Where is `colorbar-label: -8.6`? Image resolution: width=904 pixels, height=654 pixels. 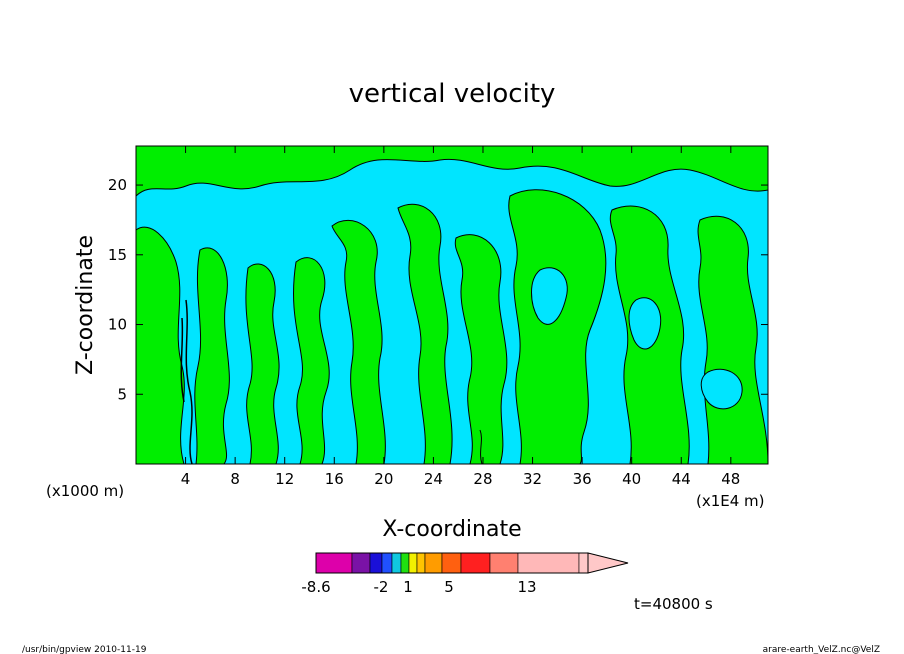
colorbar-label: -8.6 is located at coordinates (315, 587).